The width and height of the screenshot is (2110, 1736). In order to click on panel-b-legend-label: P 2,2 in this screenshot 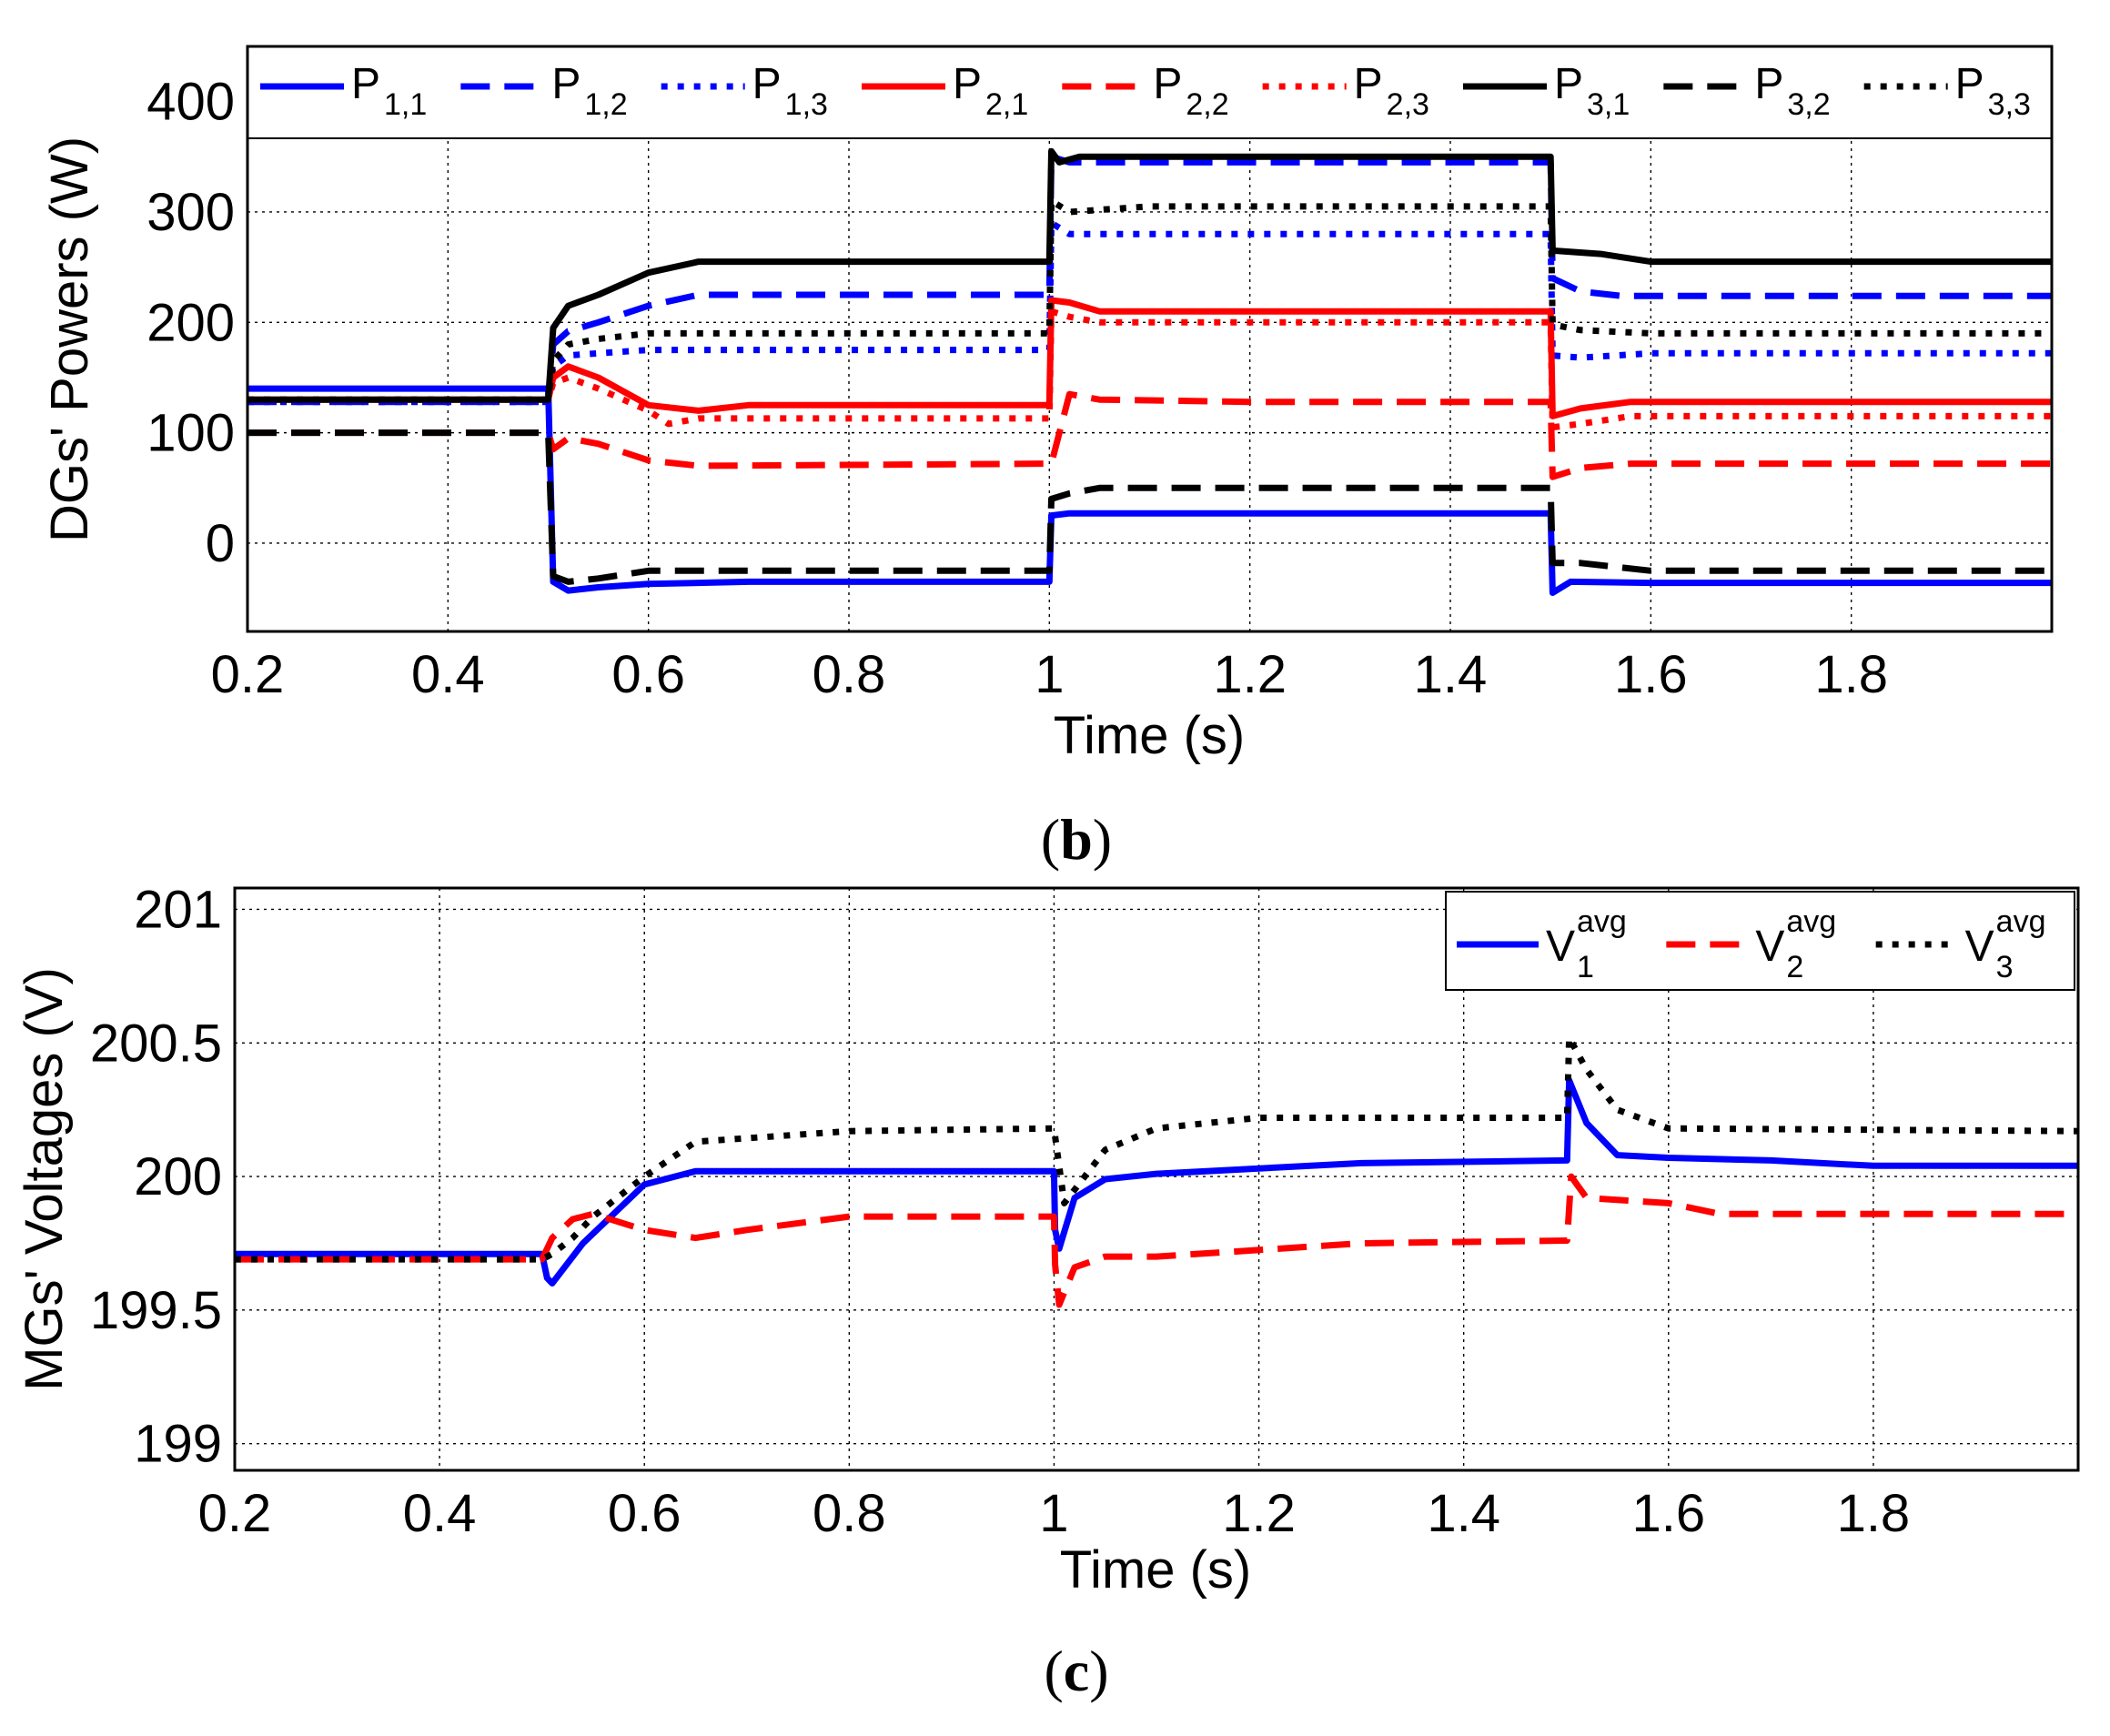, I will do `click(1190, 91)`.